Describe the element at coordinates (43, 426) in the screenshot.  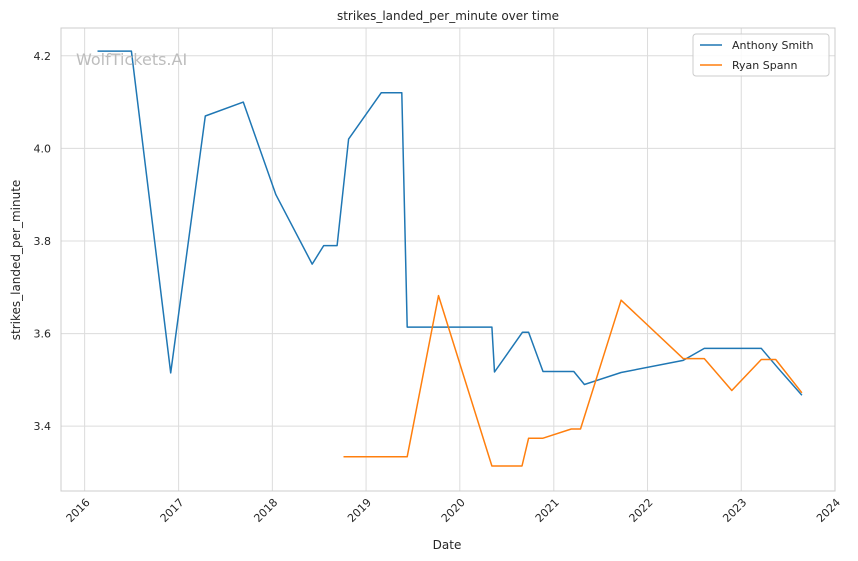
I see `y-tick-label: 3.4` at that location.